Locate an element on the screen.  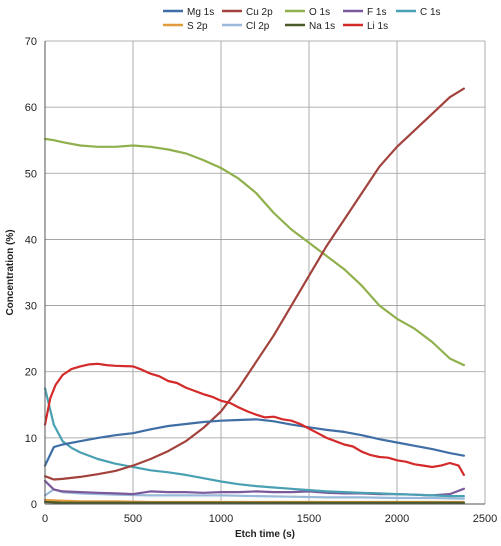
legend-label: S 2p is located at coordinates (197, 26).